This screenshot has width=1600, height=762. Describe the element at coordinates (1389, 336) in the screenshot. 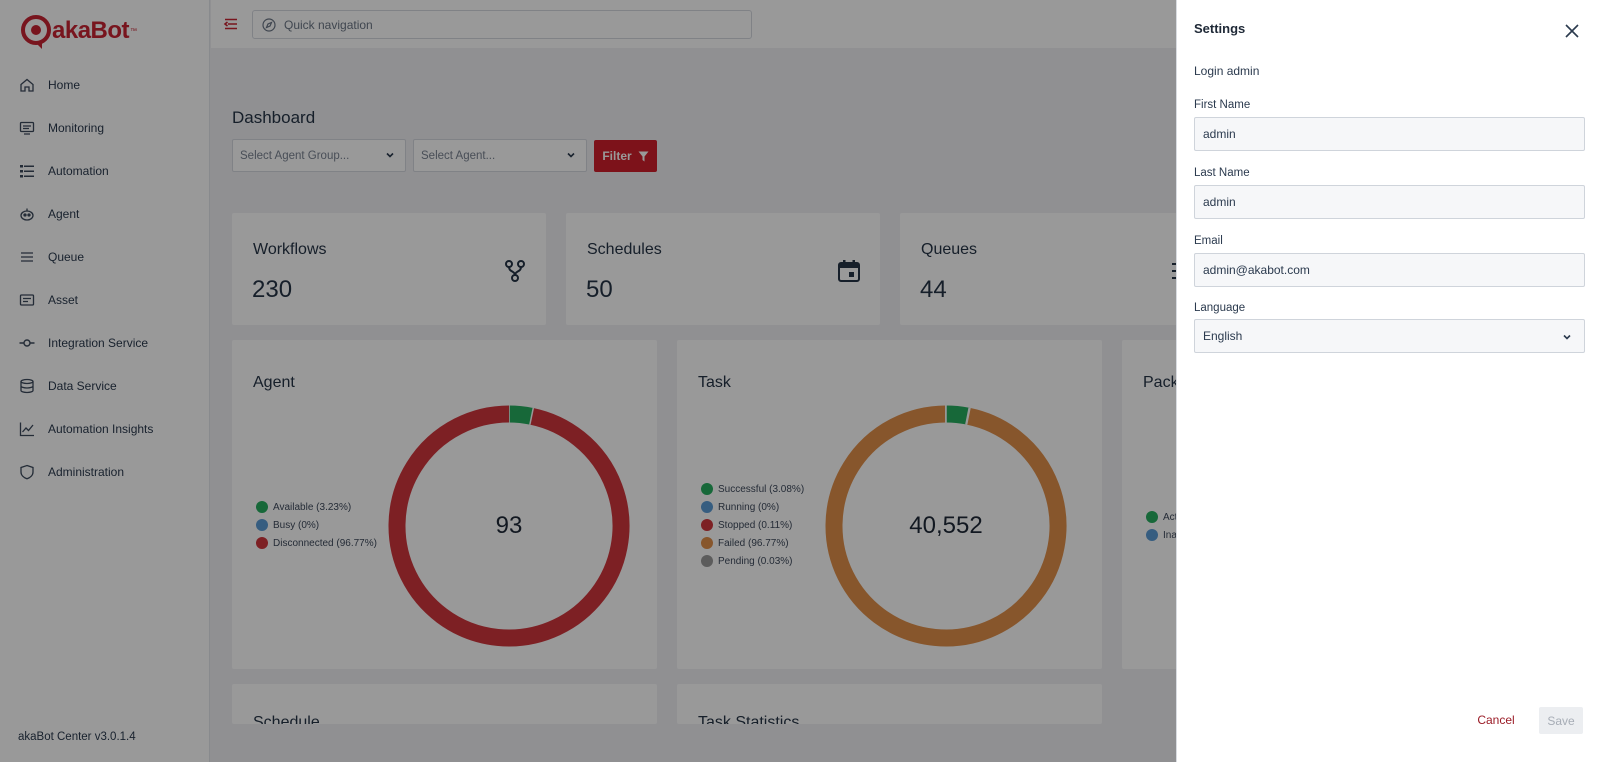

I see `language-select: English` at that location.